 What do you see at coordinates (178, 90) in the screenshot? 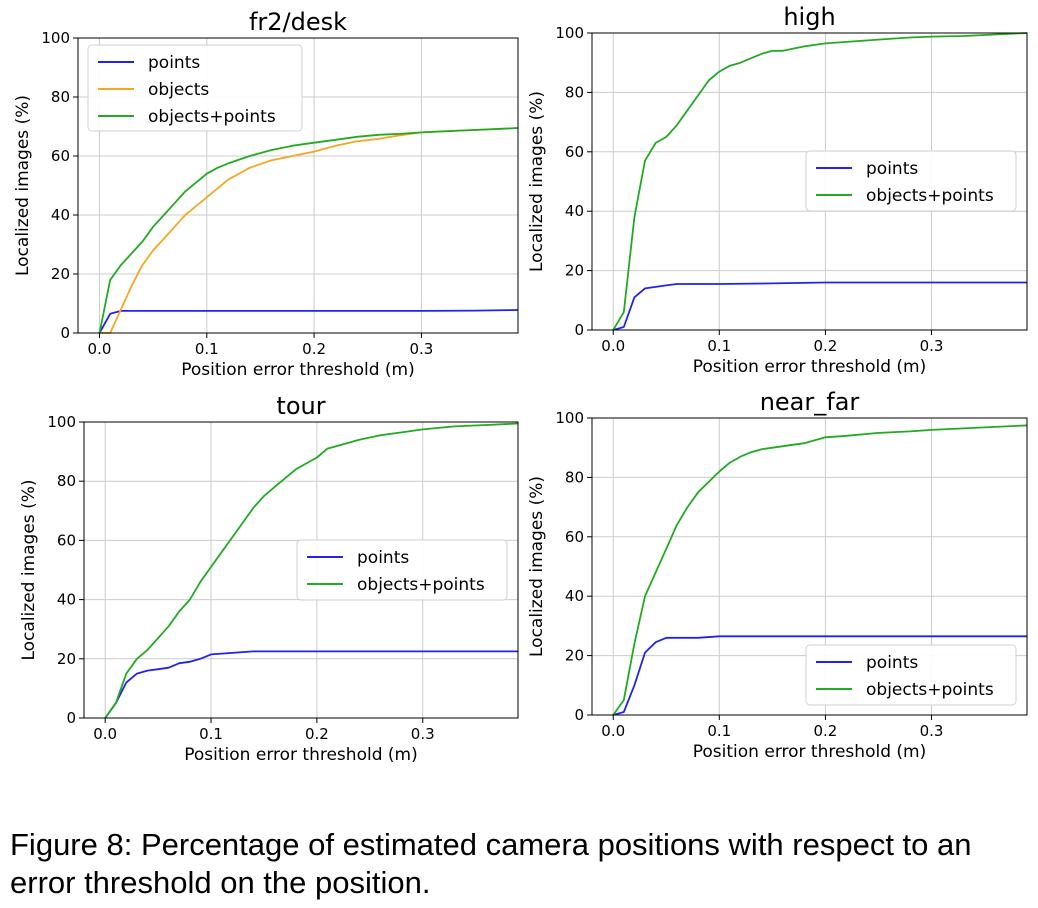
I see `legend-label: objects` at bounding box center [178, 90].